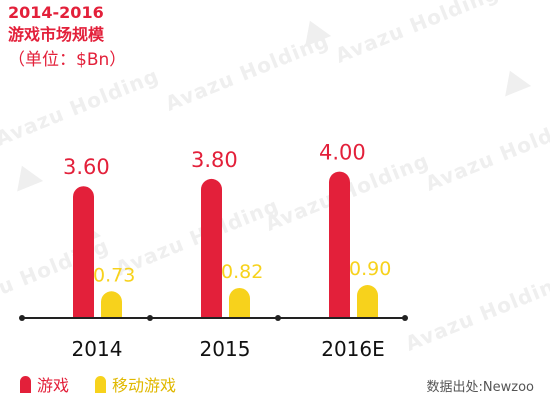  I want to click on legend-label-mobile-games: 移动游戏, so click(144, 385).